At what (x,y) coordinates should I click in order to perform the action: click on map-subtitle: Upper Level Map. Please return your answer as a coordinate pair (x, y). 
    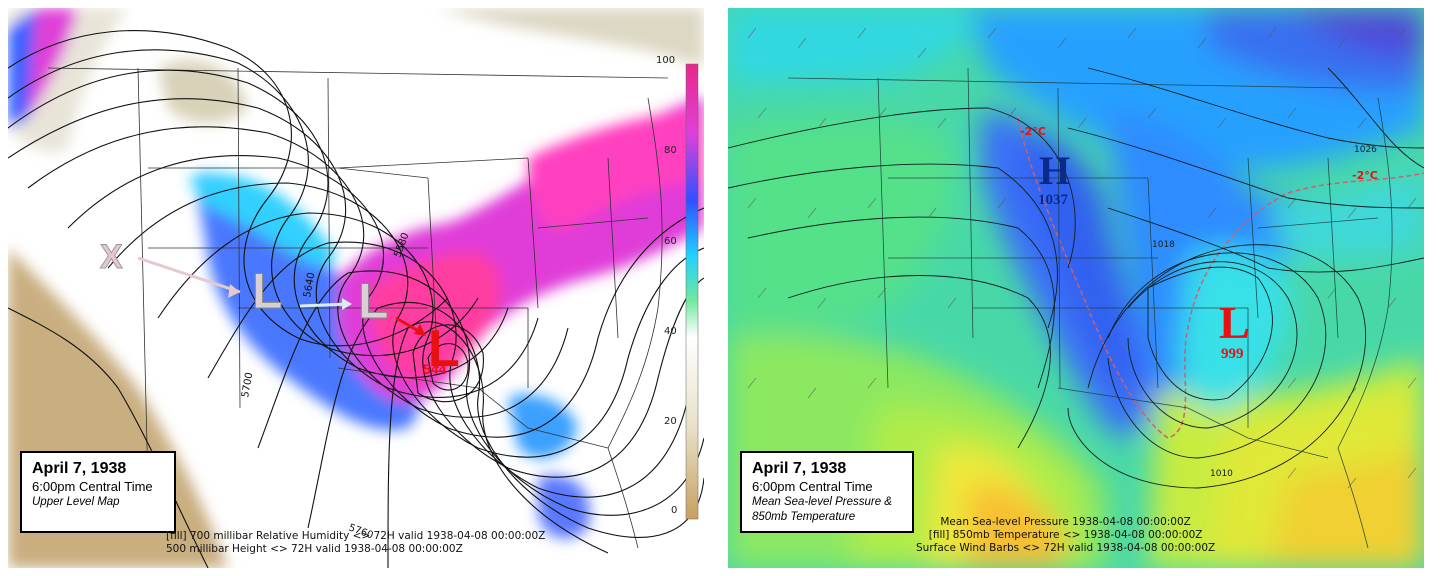
    Looking at the image, I should click on (76, 502).